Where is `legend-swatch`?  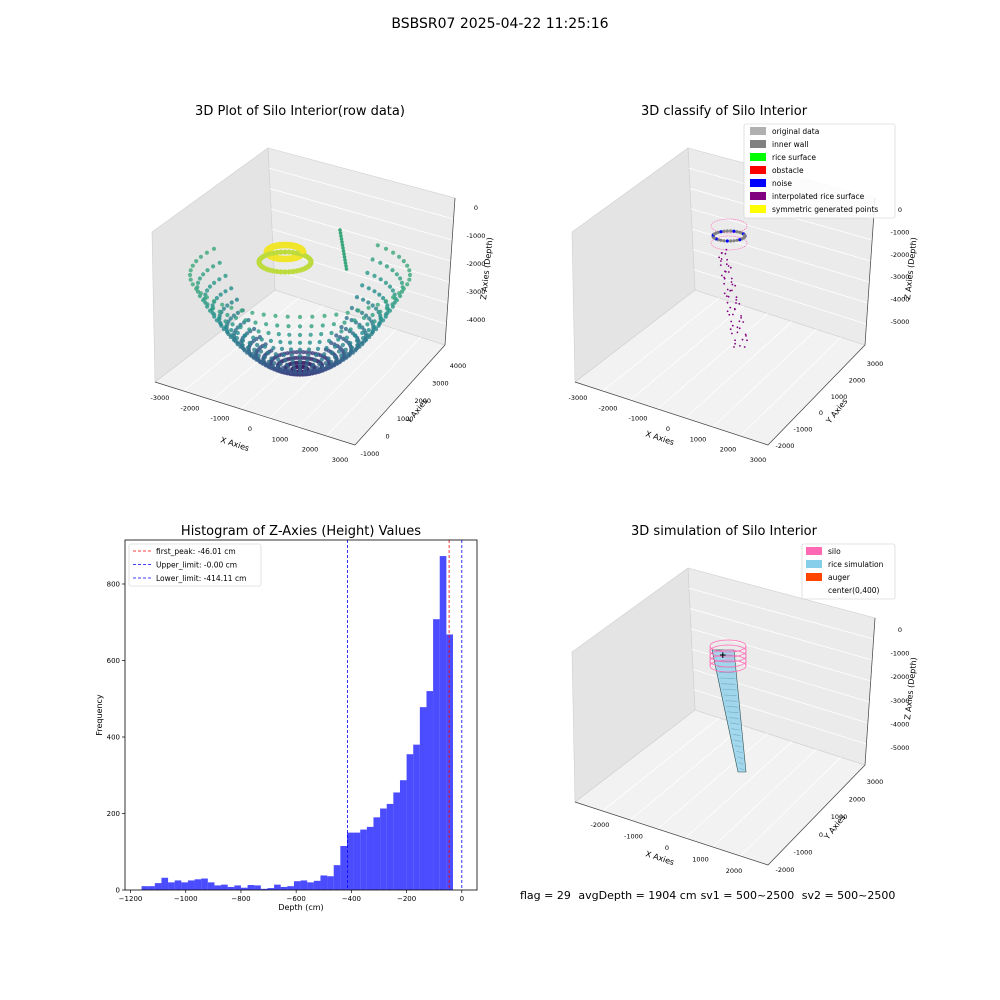 legend-swatch is located at coordinates (814, 551).